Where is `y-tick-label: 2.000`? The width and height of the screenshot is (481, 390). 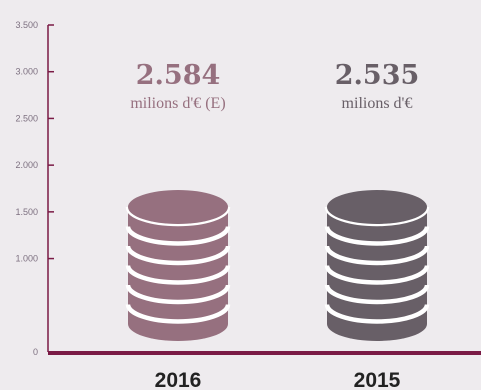 y-tick-label: 2.000 is located at coordinates (26, 165).